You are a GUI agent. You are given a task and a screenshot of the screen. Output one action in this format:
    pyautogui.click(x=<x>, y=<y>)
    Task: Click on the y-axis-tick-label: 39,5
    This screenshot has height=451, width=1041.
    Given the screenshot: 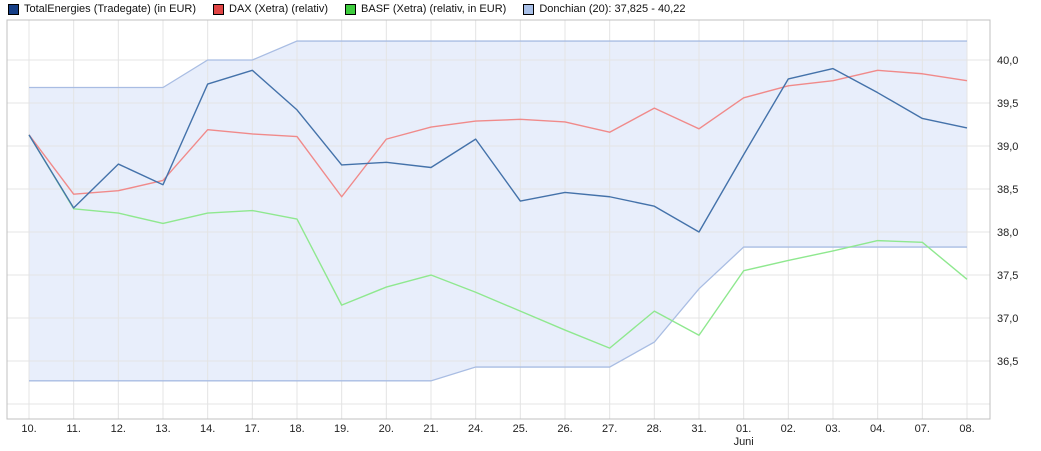 What is the action you would take?
    pyautogui.click(x=1007, y=104)
    